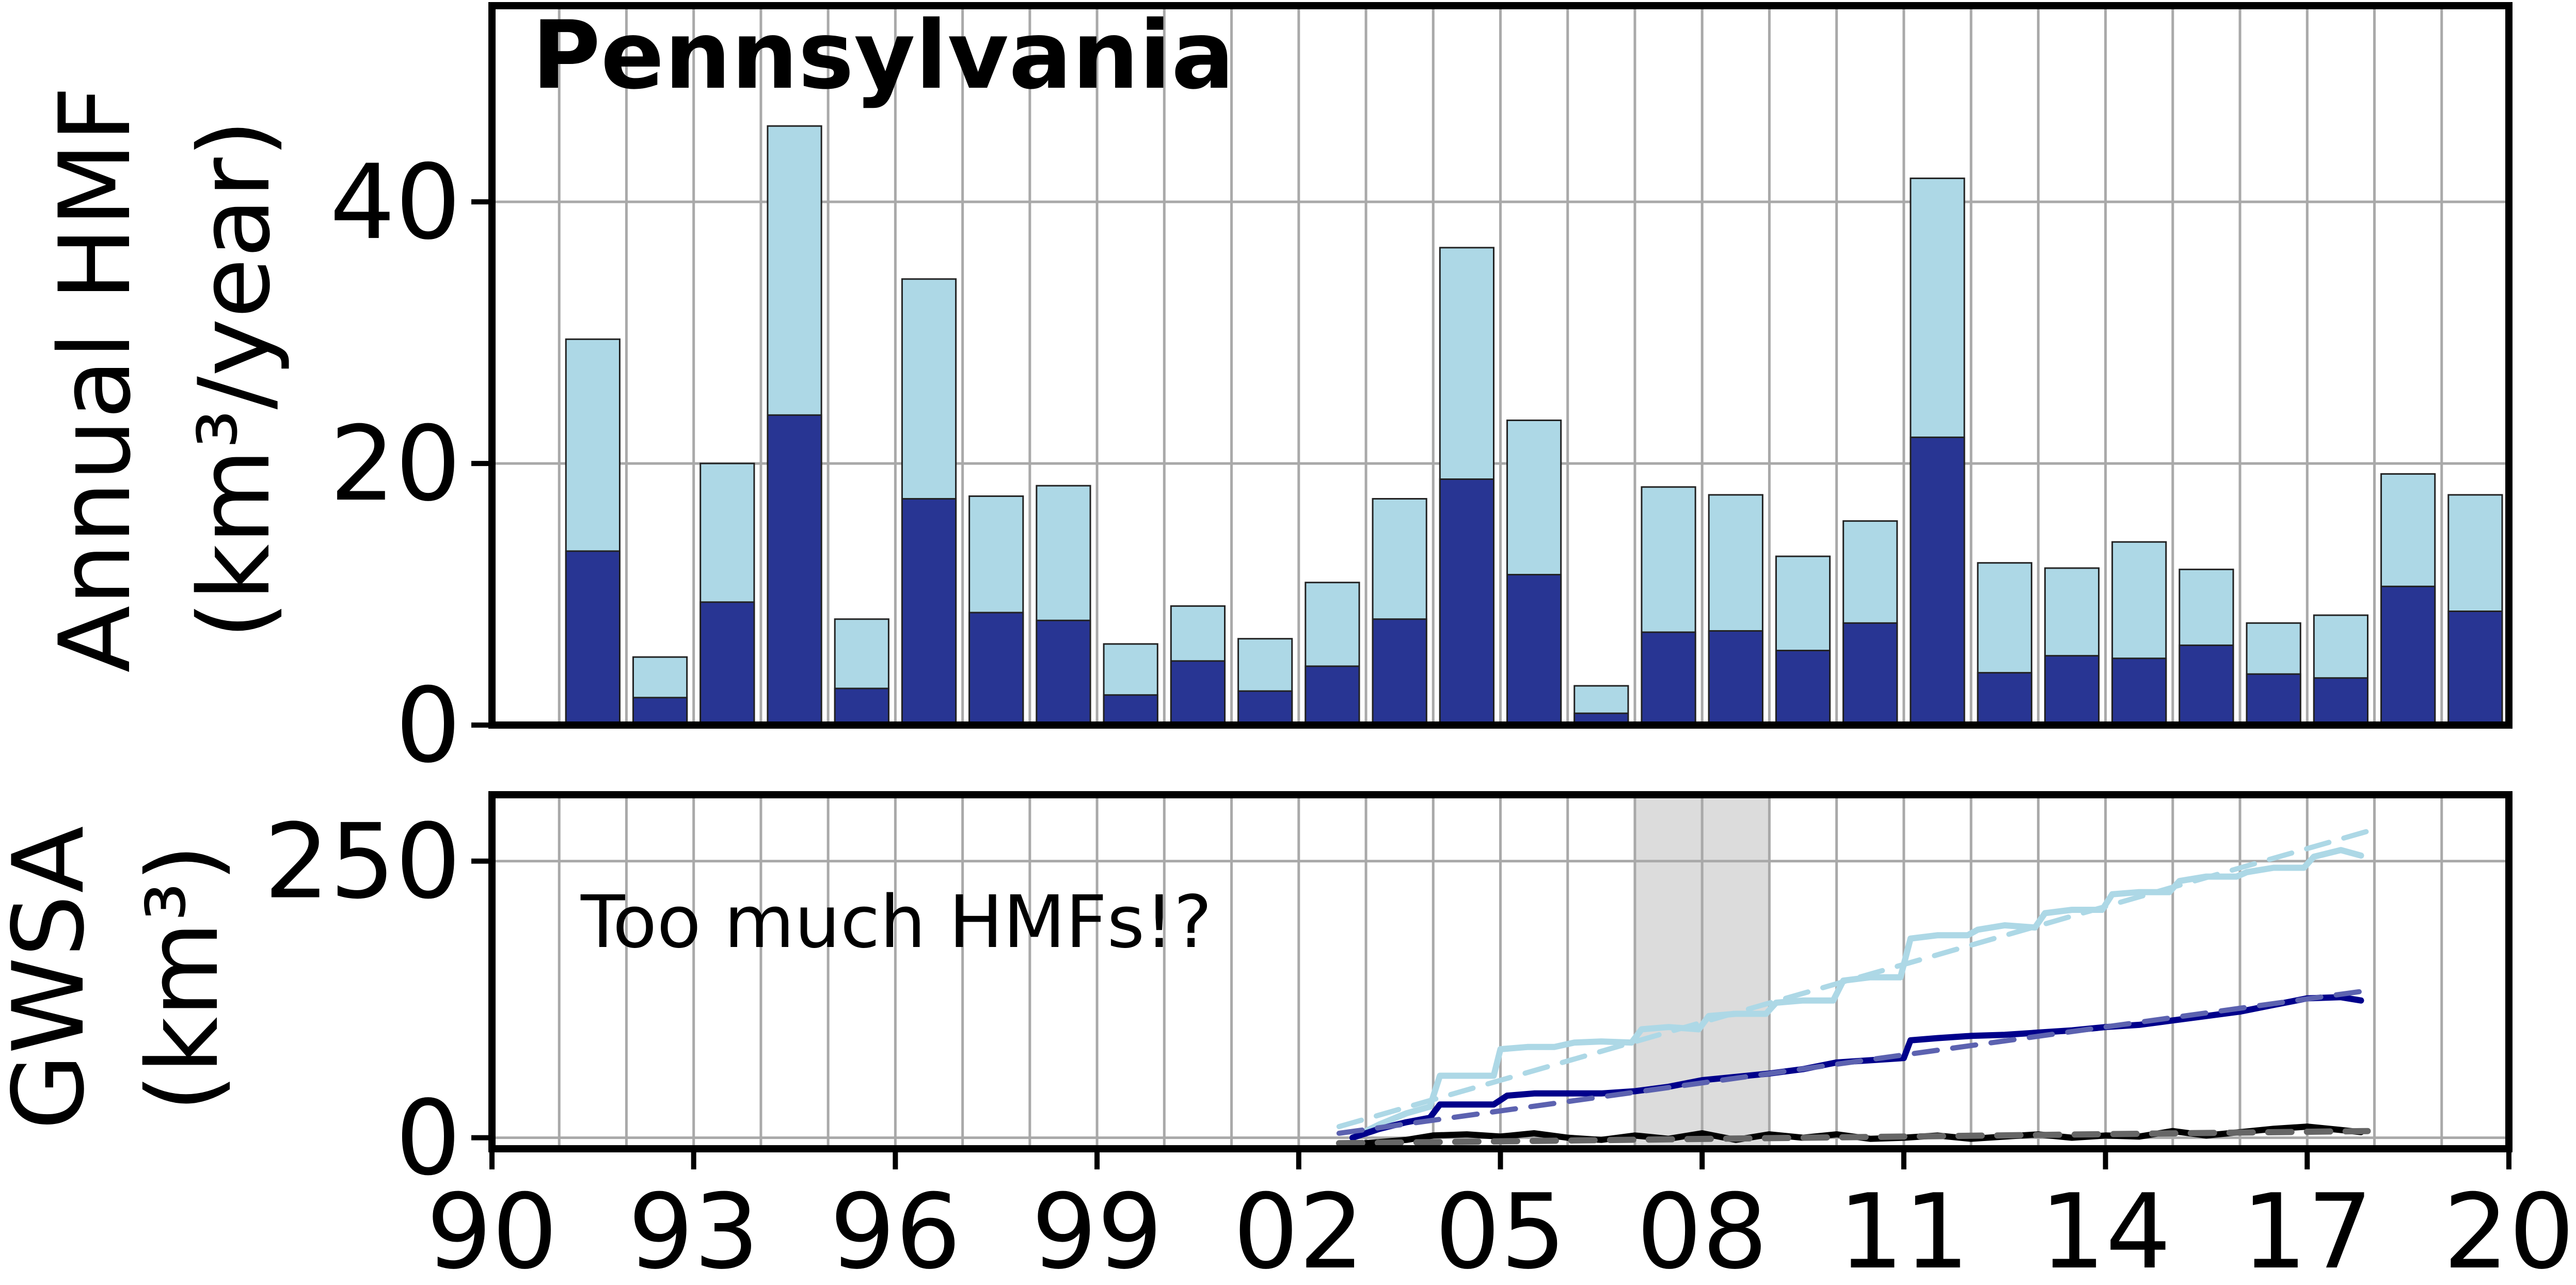 This screenshot has height=1285, width=2576. Describe the element at coordinates (1500, 1228) in the screenshot. I see `x-tick-label: 05` at that location.